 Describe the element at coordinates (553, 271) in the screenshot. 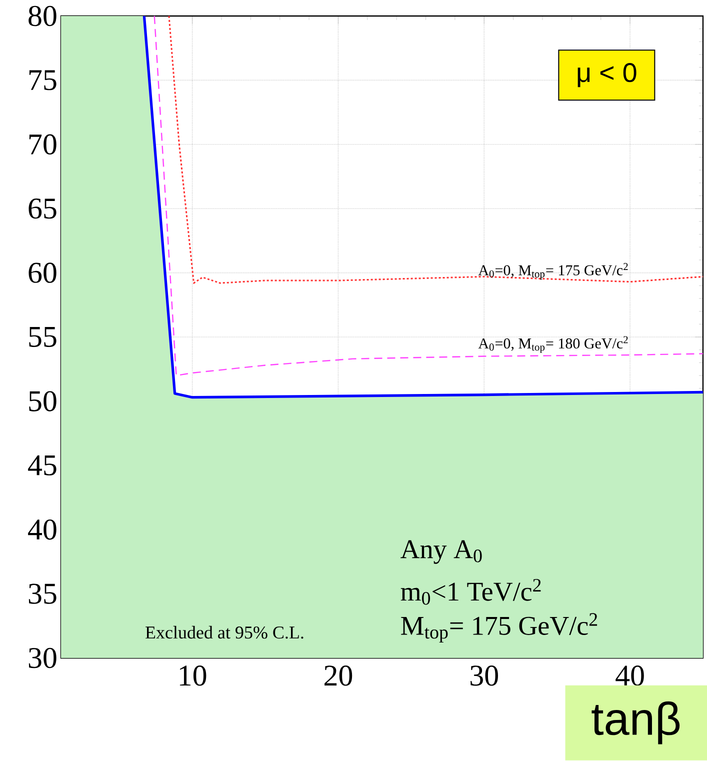

I see `series-label: A$_{0}$=0, M$_{top}$= 175 GeV/c$^{2}$` at that location.